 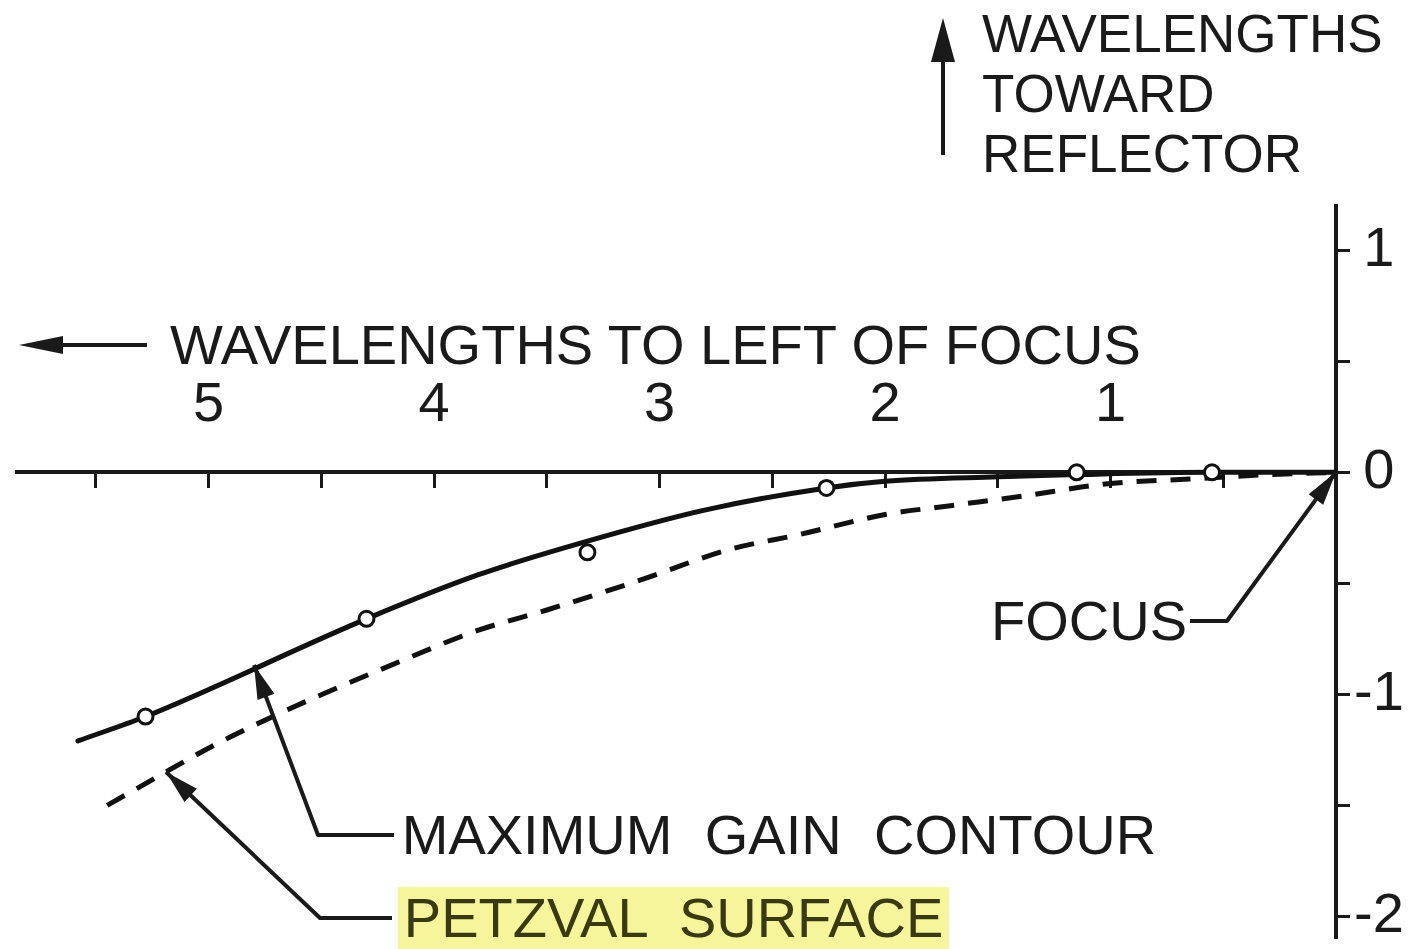 What do you see at coordinates (673, 917) in the screenshot?
I see `annotation: PETZVAL SURFACE` at bounding box center [673, 917].